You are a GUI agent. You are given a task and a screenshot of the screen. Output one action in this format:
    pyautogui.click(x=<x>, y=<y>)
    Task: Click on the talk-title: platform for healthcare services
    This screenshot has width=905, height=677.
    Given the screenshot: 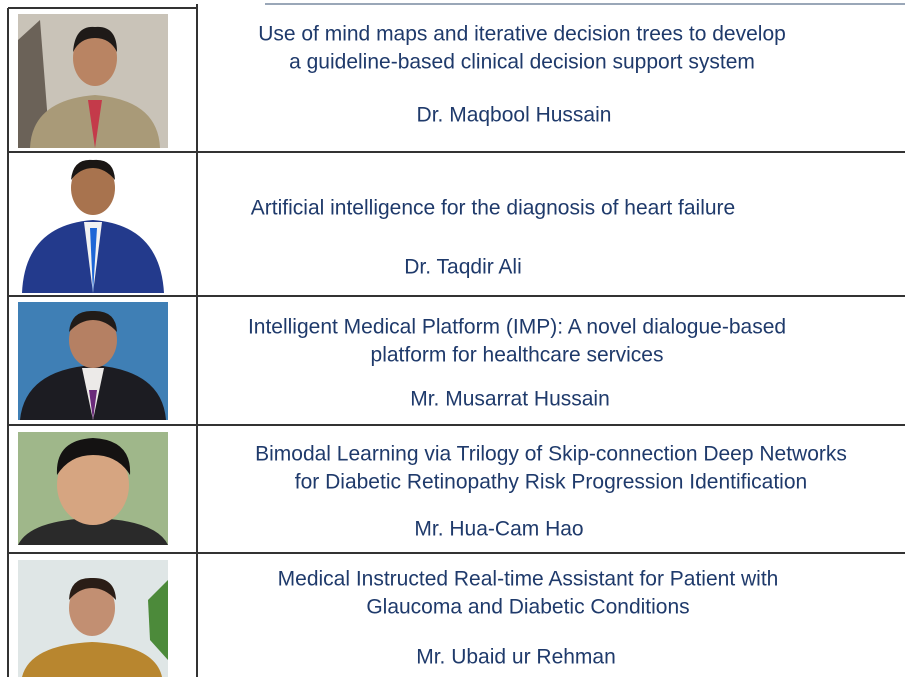 What is the action you would take?
    pyautogui.click(x=517, y=355)
    